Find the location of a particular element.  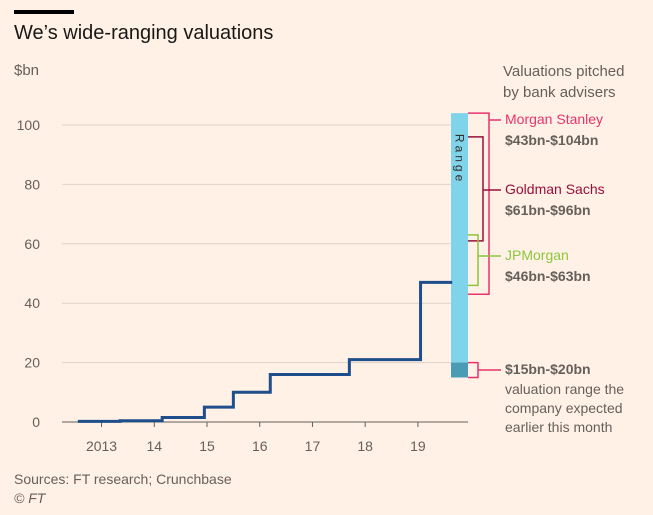

annotations-header-line-2: by bank advisers is located at coordinates (559, 92).